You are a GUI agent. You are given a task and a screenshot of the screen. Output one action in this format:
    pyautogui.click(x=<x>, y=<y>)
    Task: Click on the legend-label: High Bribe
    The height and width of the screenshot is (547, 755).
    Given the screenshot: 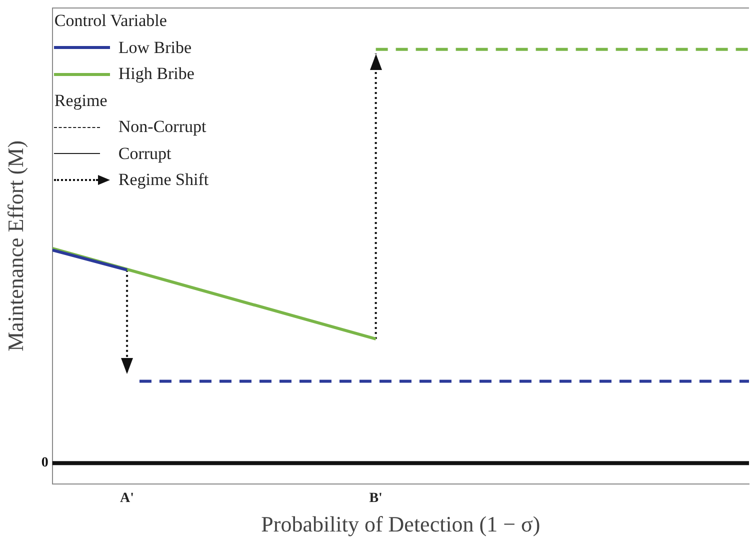 What is the action you would take?
    pyautogui.click(x=156, y=74)
    